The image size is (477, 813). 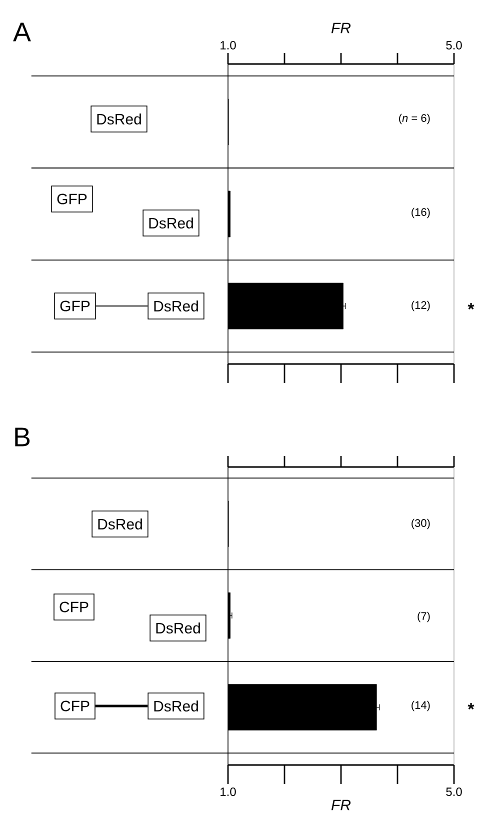 I want to click on text: A, so click(x=22, y=32).